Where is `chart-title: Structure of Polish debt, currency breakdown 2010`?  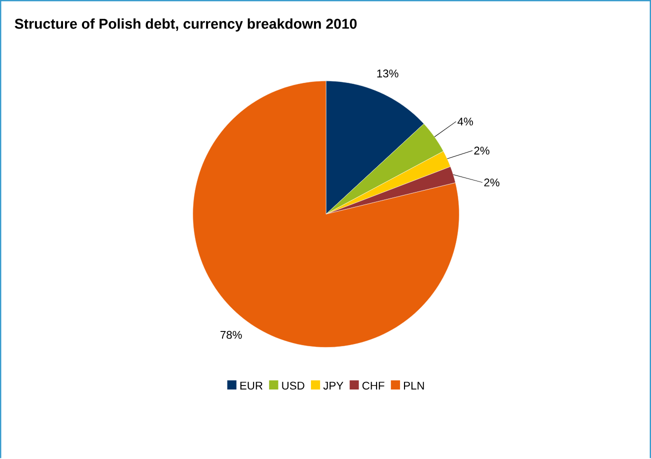
chart-title: Structure of Polish debt, currency breakdown 2010 is located at coordinates (185, 25).